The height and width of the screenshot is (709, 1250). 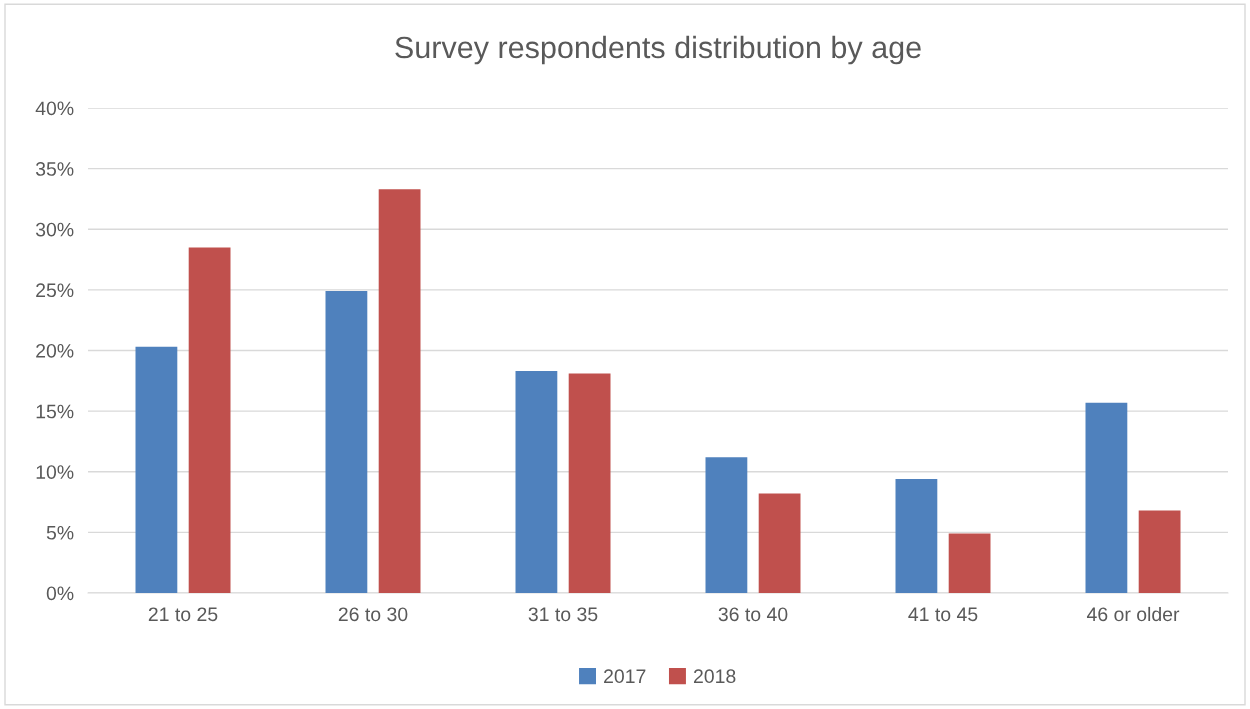 I want to click on x-tick-label: 41 to 45, so click(x=943, y=614).